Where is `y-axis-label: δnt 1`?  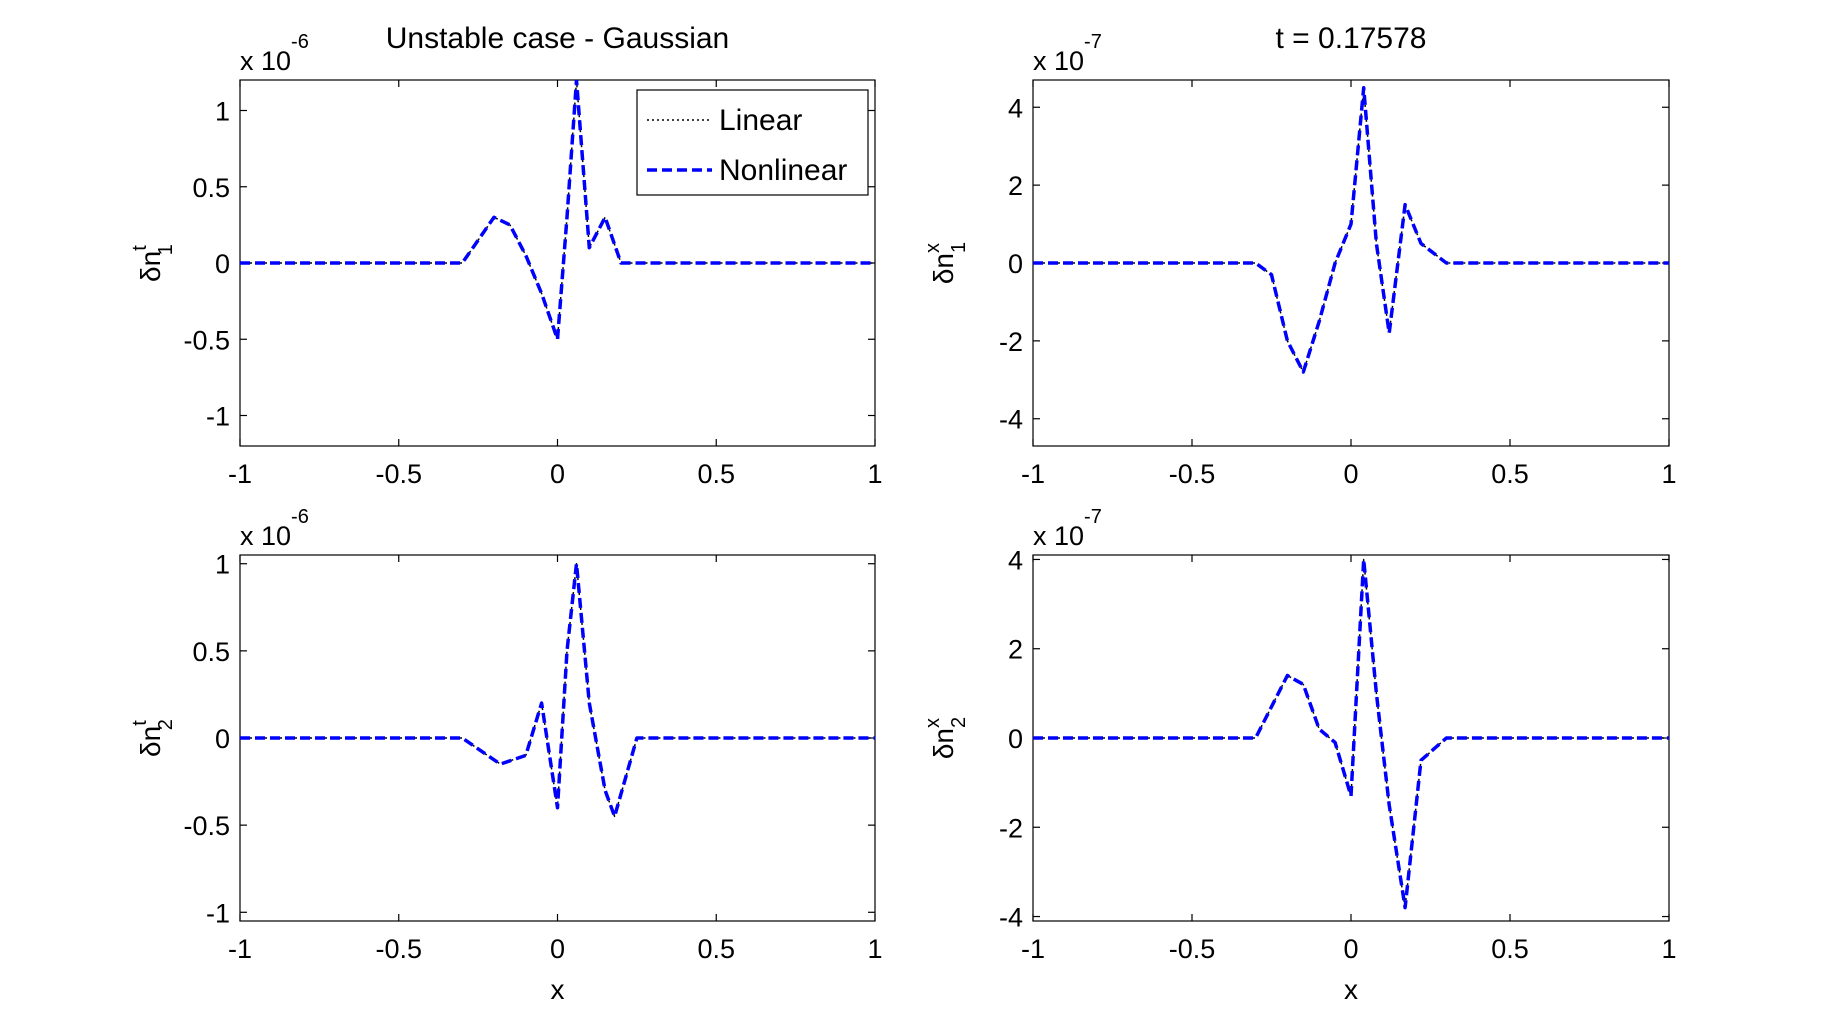 y-axis-label: δnt 1 is located at coordinates (153, 263).